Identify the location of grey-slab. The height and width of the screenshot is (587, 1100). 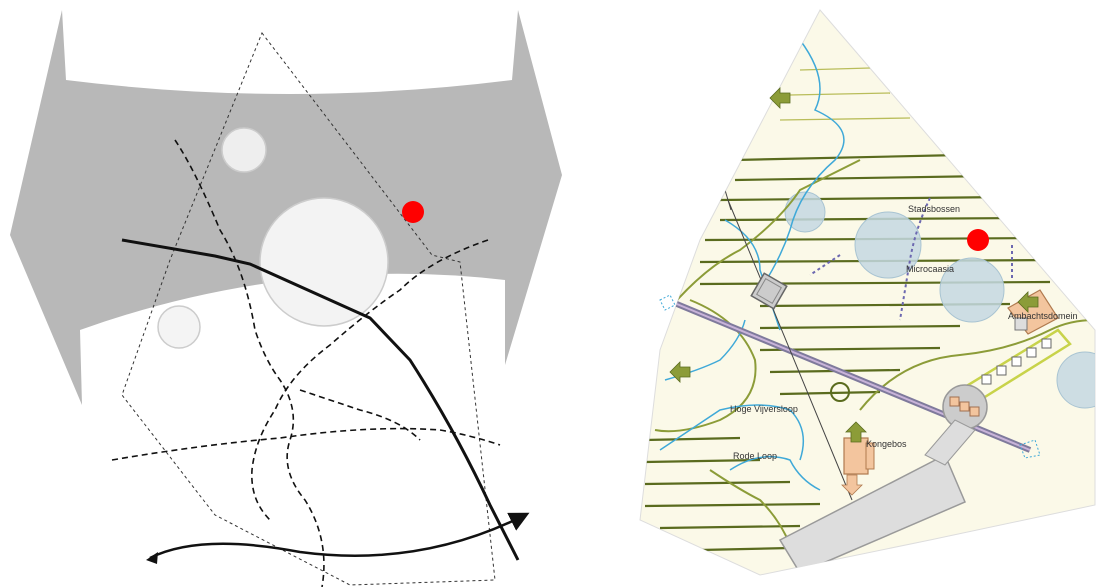
(872, 513).